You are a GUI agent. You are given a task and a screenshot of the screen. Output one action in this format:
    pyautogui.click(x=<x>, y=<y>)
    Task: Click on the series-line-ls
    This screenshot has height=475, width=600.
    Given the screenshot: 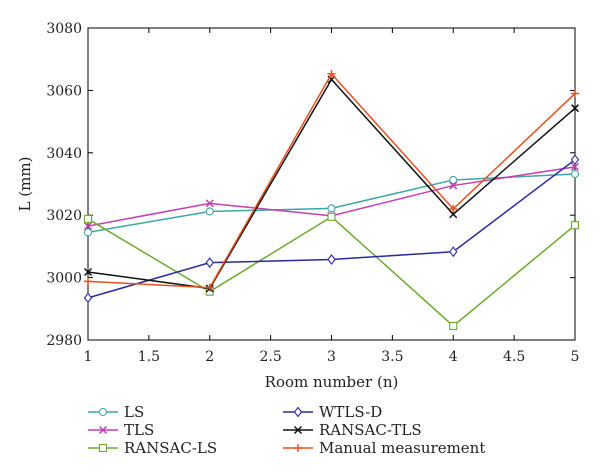 What is the action you would take?
    pyautogui.click(x=331, y=203)
    